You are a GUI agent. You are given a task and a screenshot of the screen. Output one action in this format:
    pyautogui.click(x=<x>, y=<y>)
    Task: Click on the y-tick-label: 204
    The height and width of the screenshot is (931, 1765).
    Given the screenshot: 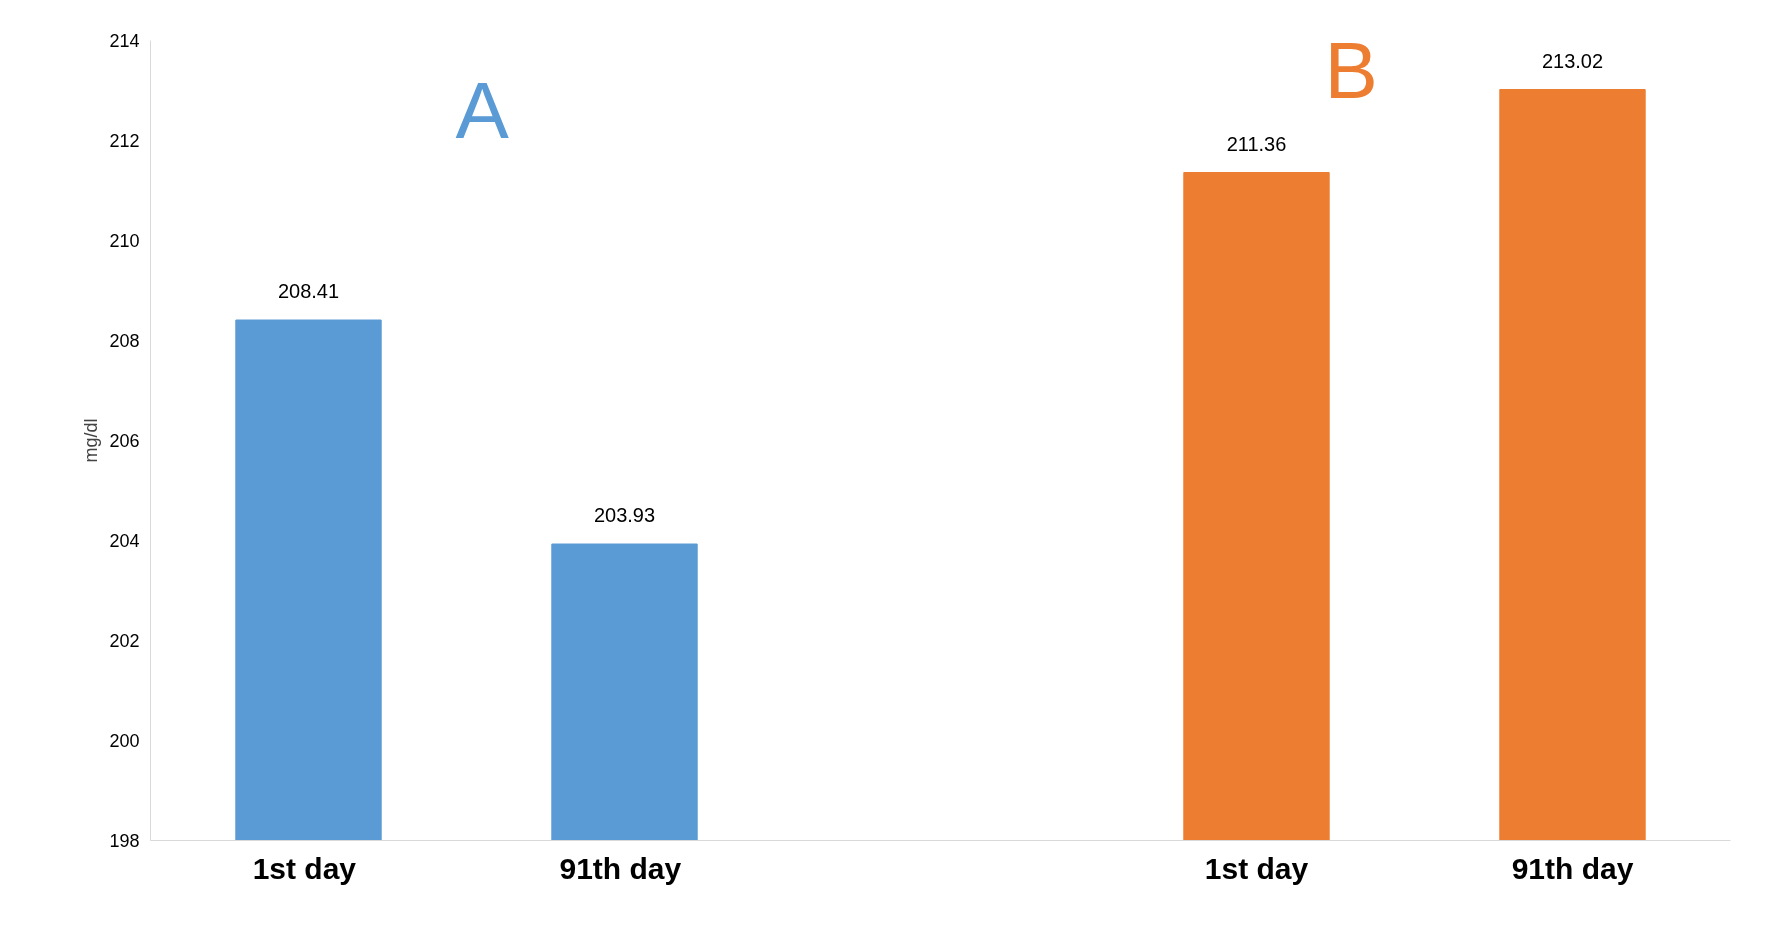 What is the action you would take?
    pyautogui.click(x=124, y=541)
    